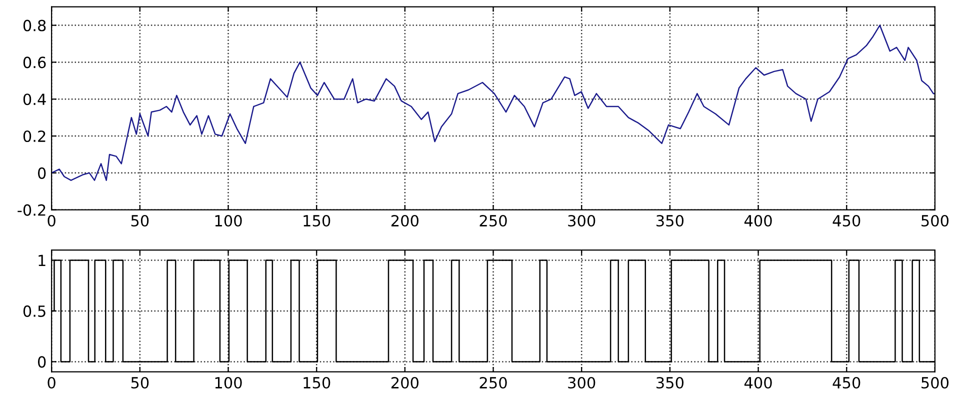  What do you see at coordinates (32, 210) in the screenshot?
I see `y-tick-label: -0.2` at bounding box center [32, 210].